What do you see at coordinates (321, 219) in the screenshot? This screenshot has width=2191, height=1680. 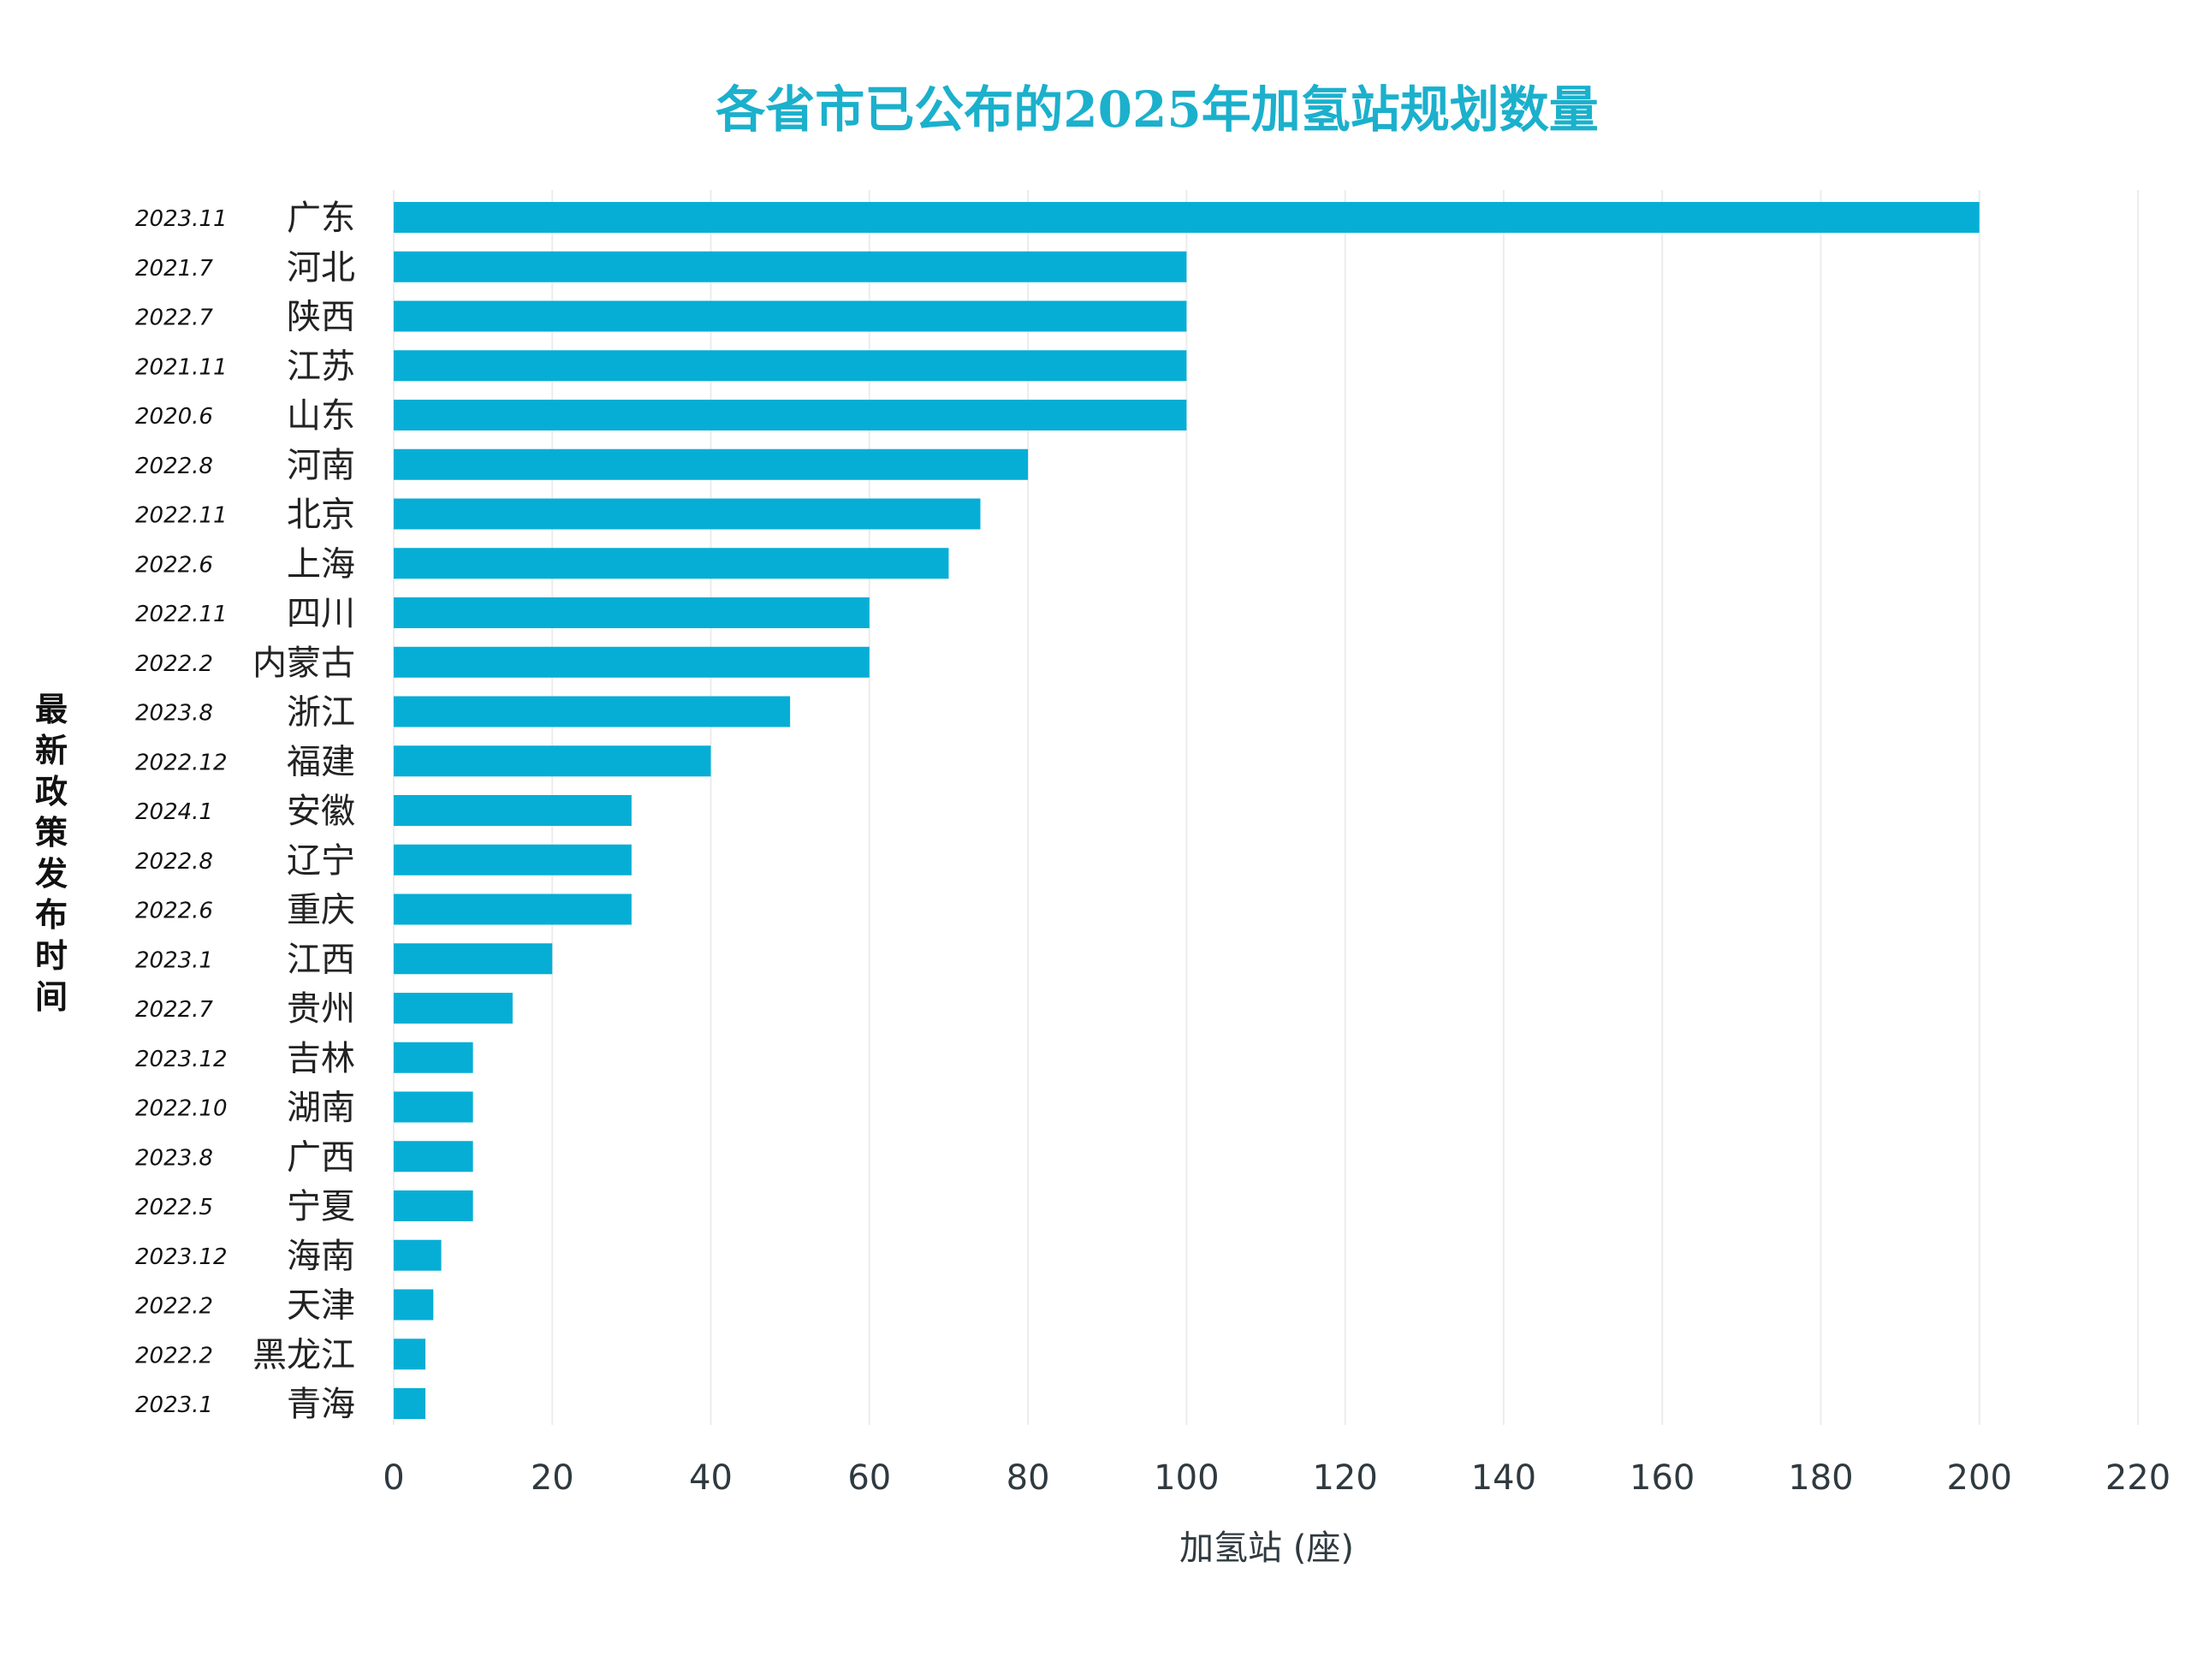 I see `category-label: 广东` at bounding box center [321, 219].